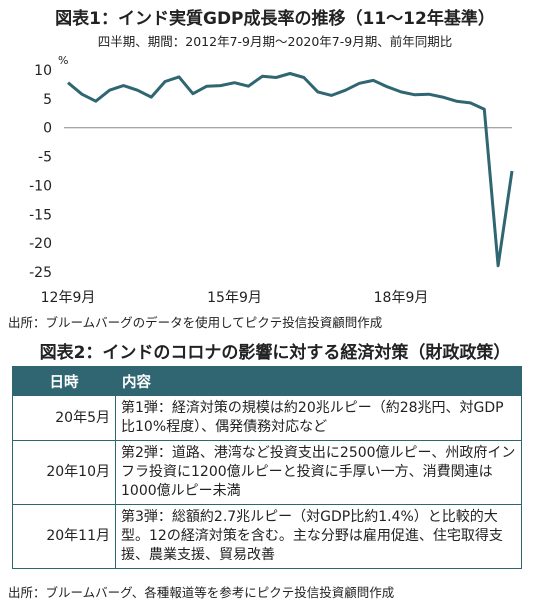 This screenshot has width=550, height=605. Describe the element at coordinates (40, 215) in the screenshot. I see `y-tick-label: -15` at that location.